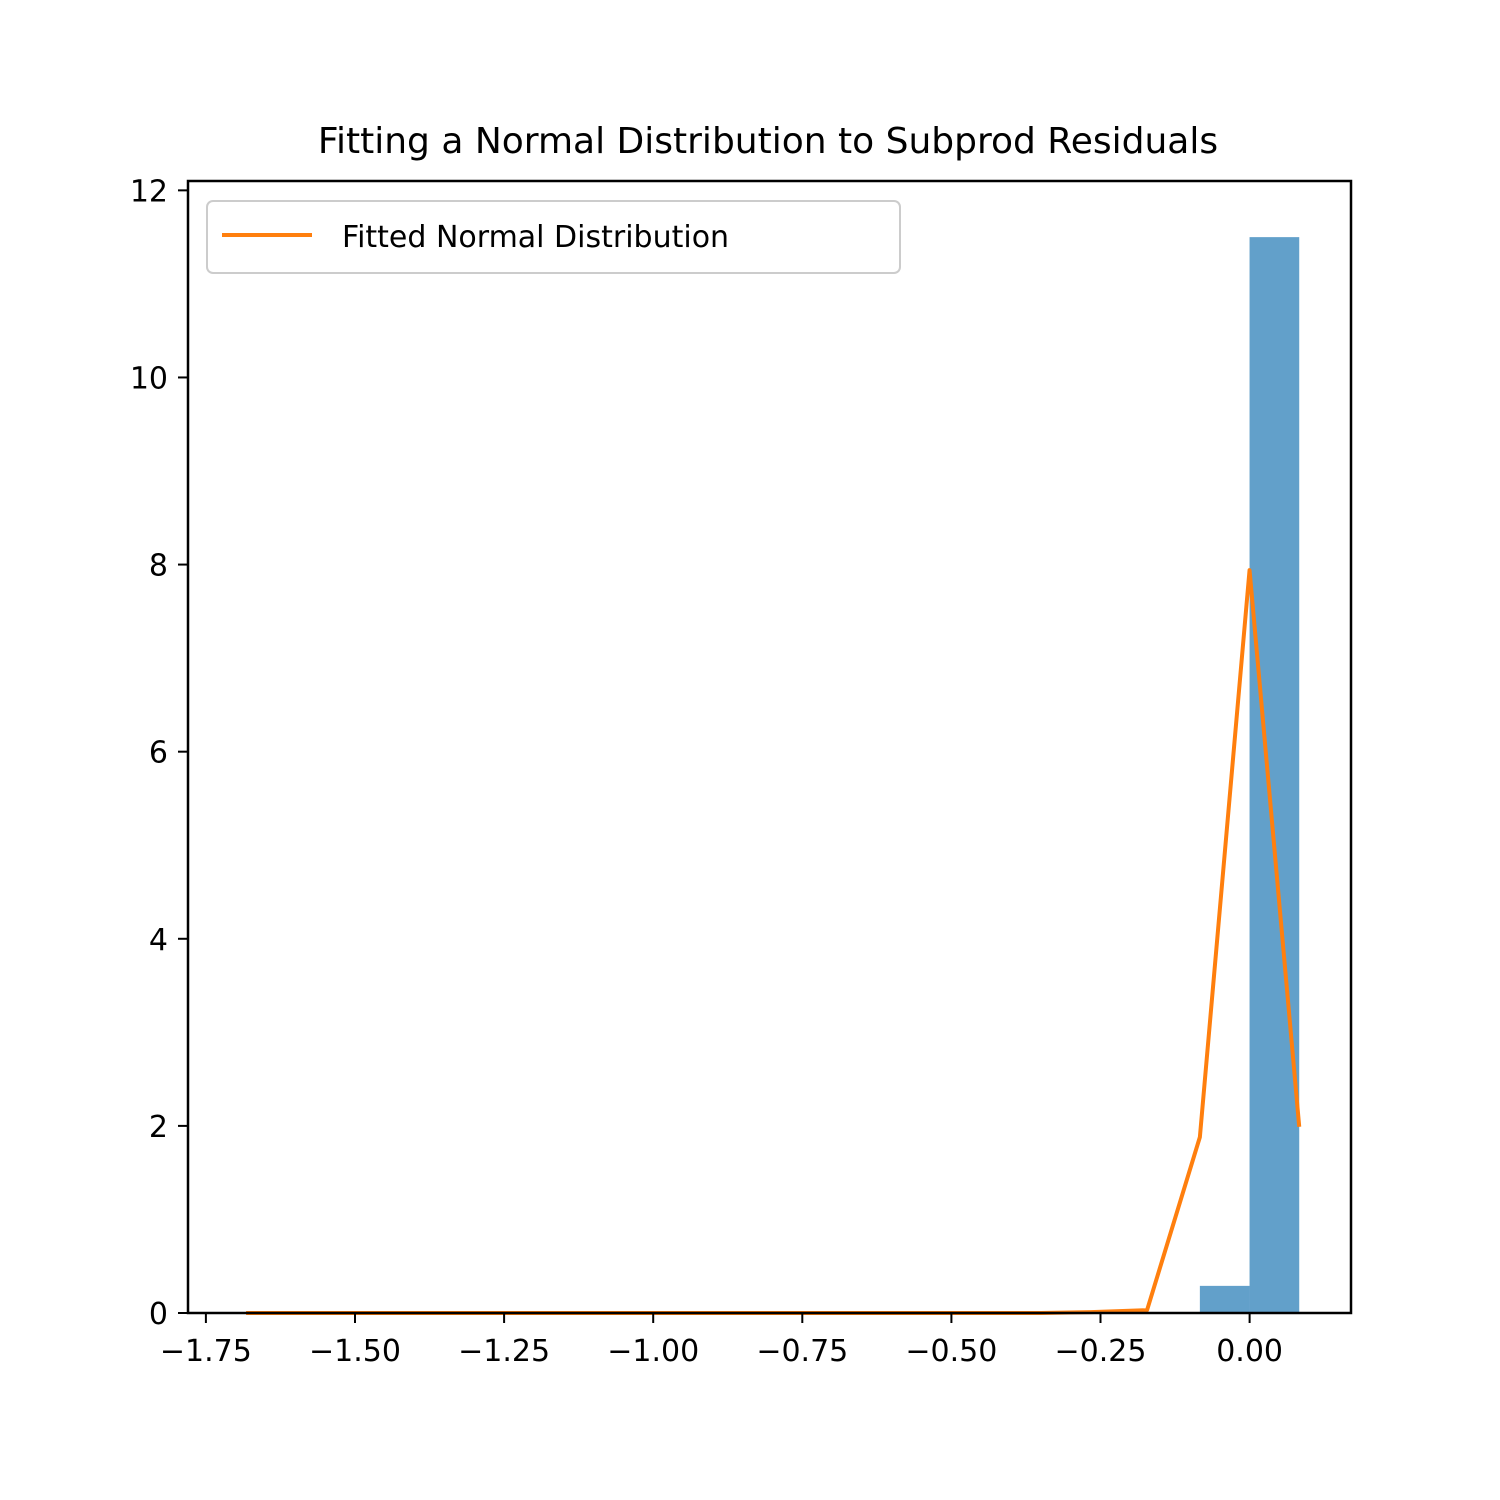 This screenshot has width=1500, height=1500. I want to click on x-tick-label: −1.75, so click(206, 1351).